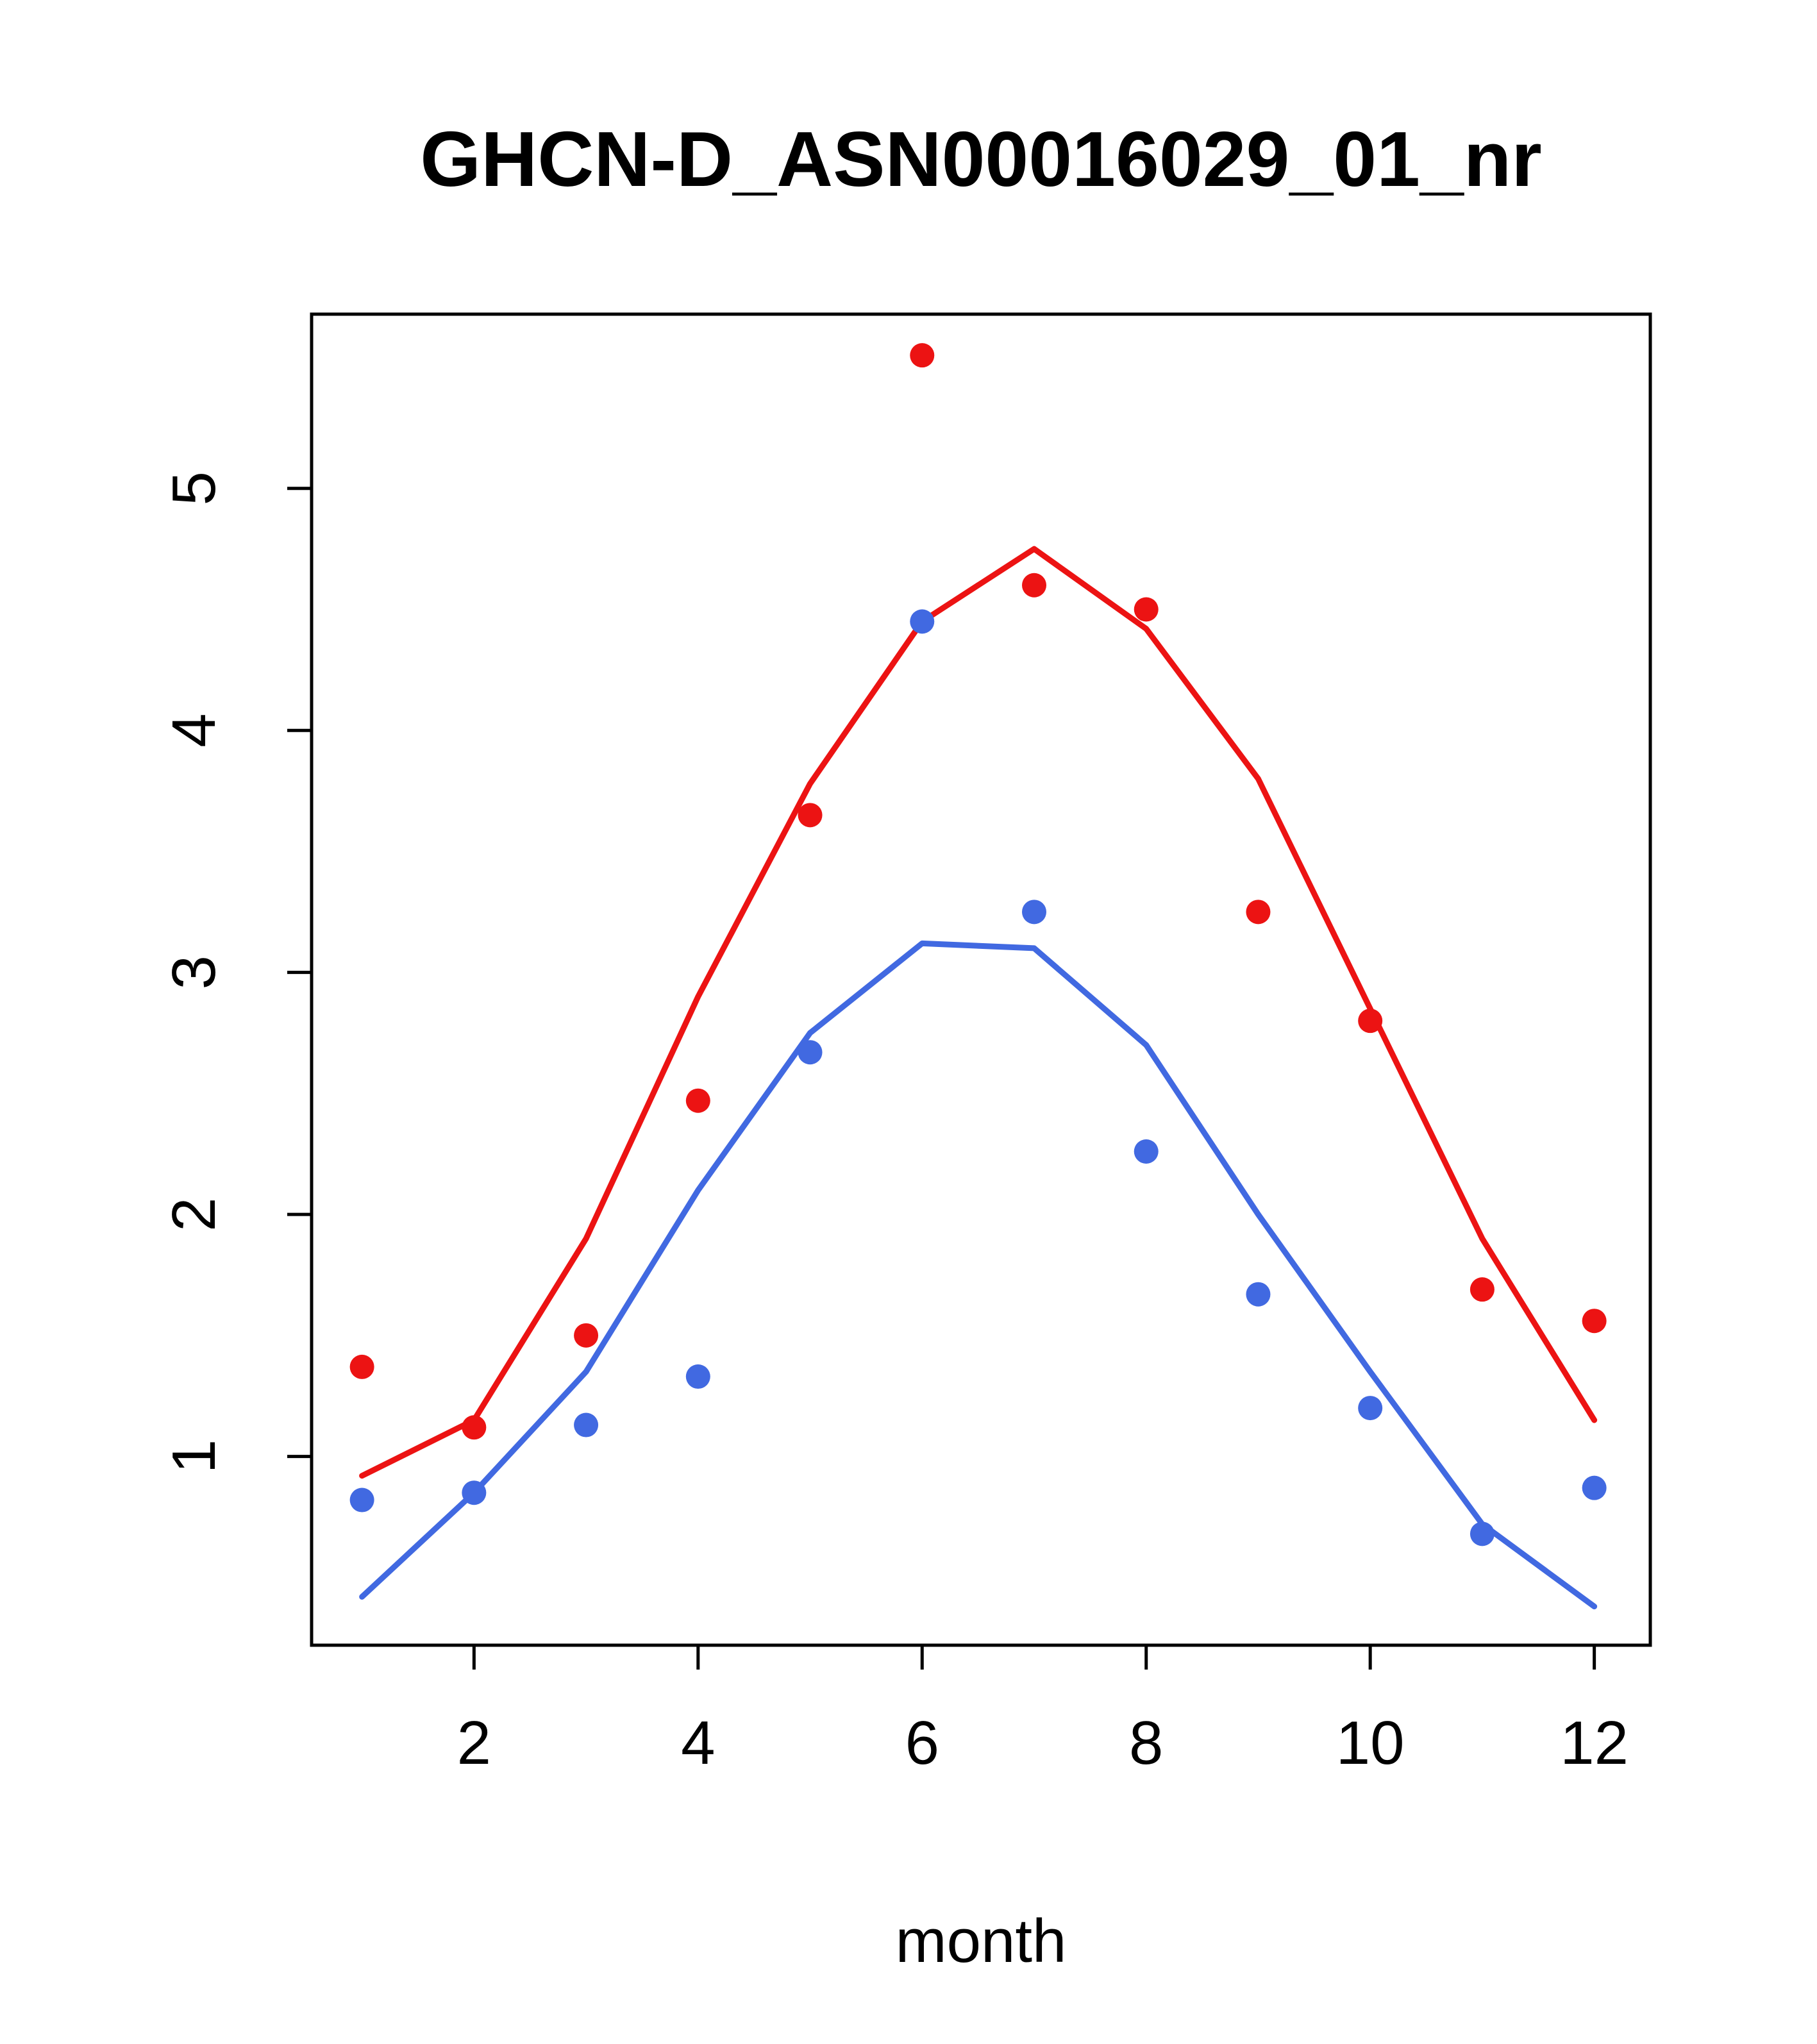 This screenshot has width=1817, height=2044. What do you see at coordinates (194, 488) in the screenshot?
I see `y-tick-label: 5` at bounding box center [194, 488].